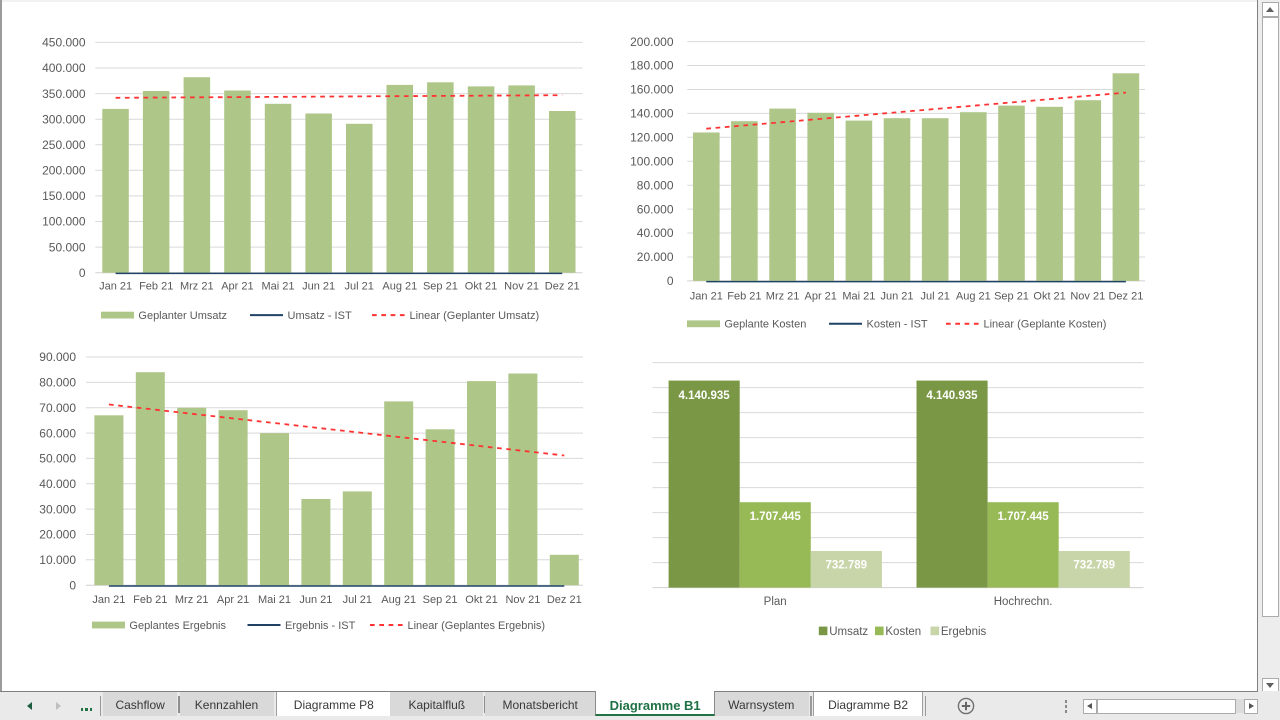  Describe the element at coordinates (1023, 602) in the screenshot. I see `svg-text: Hochrechn.` at that location.